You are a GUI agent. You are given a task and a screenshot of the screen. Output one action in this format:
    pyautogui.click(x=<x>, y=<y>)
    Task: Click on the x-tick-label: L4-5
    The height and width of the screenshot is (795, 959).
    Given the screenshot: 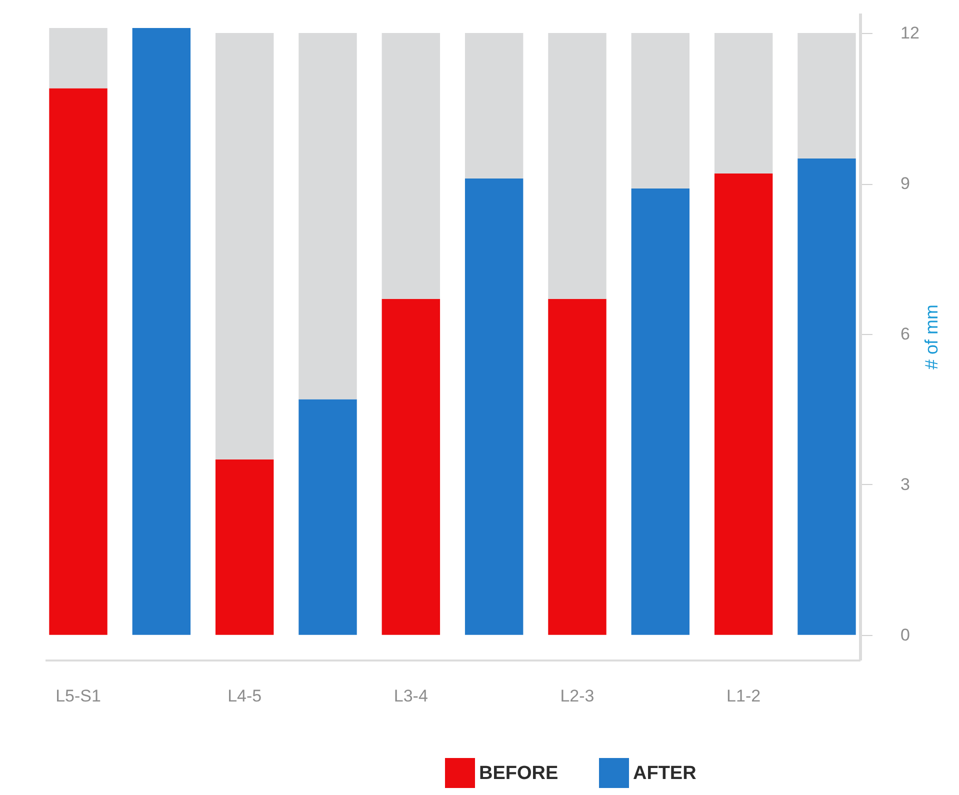 What is the action you would take?
    pyautogui.click(x=245, y=696)
    